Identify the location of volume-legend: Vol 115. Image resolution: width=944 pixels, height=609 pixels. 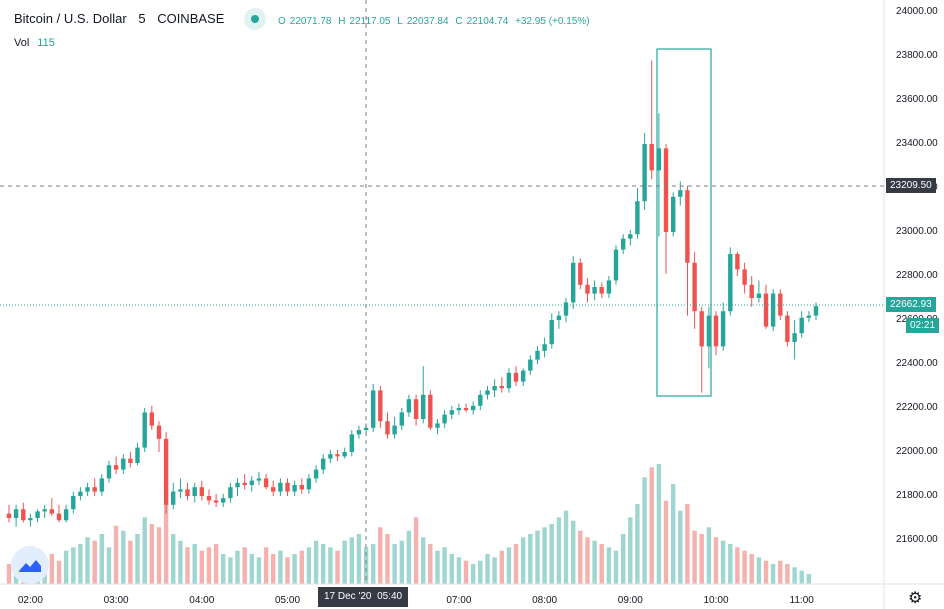
(34, 43).